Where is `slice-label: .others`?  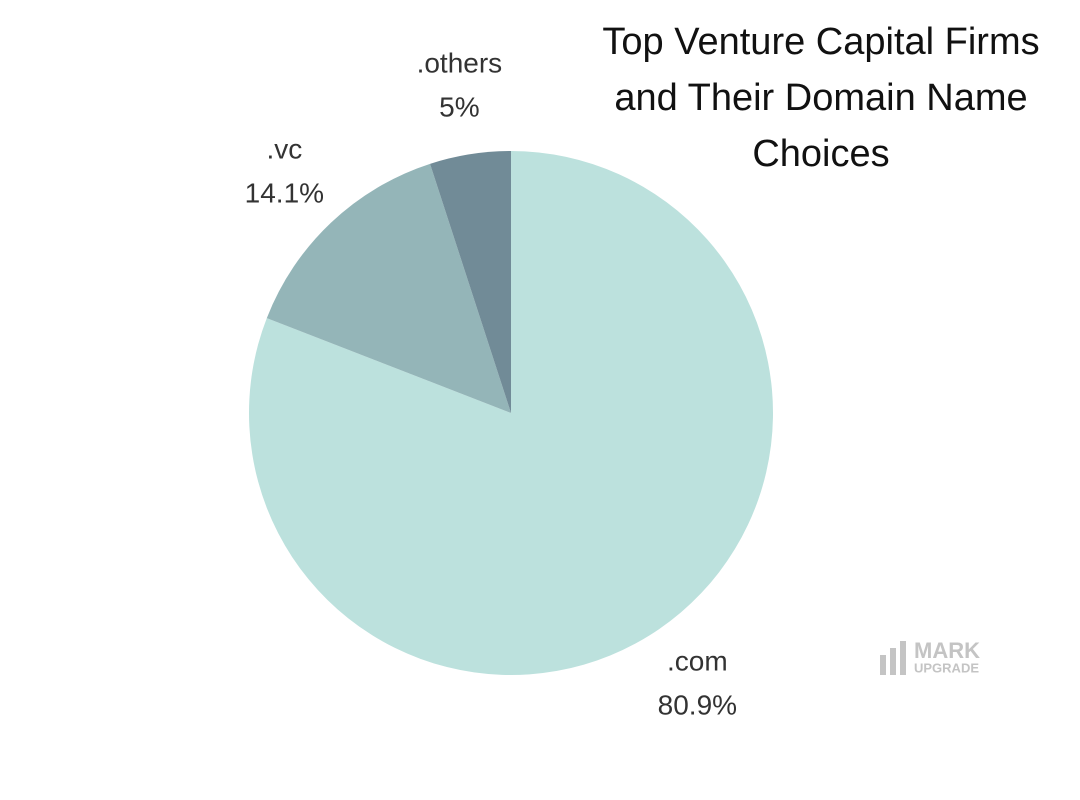
slice-label: .others is located at coordinates (460, 62).